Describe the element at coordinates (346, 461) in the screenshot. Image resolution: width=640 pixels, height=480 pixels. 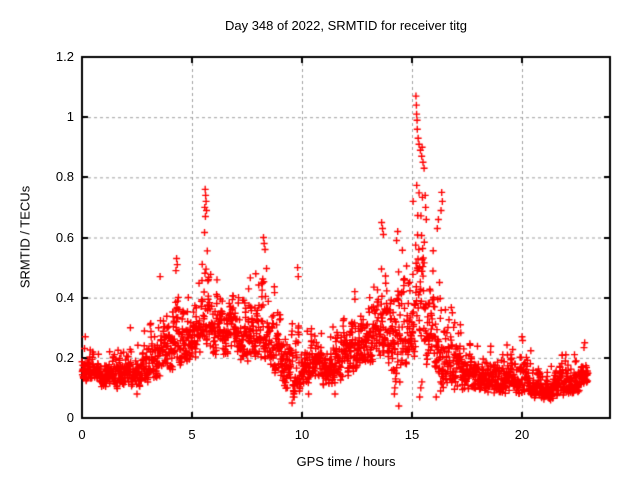
I see `x-axis-label: GPS time / hours` at that location.